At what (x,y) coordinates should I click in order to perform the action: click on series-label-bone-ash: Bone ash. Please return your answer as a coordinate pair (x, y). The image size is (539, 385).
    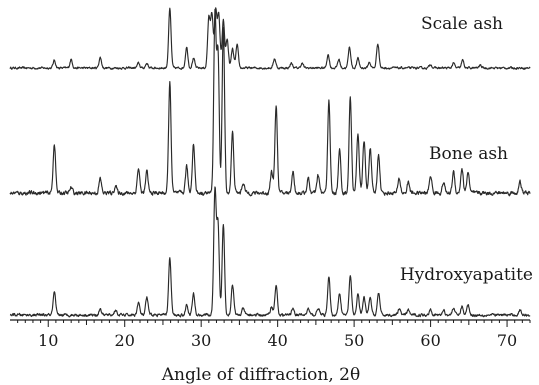
    Looking at the image, I should click on (468, 154).